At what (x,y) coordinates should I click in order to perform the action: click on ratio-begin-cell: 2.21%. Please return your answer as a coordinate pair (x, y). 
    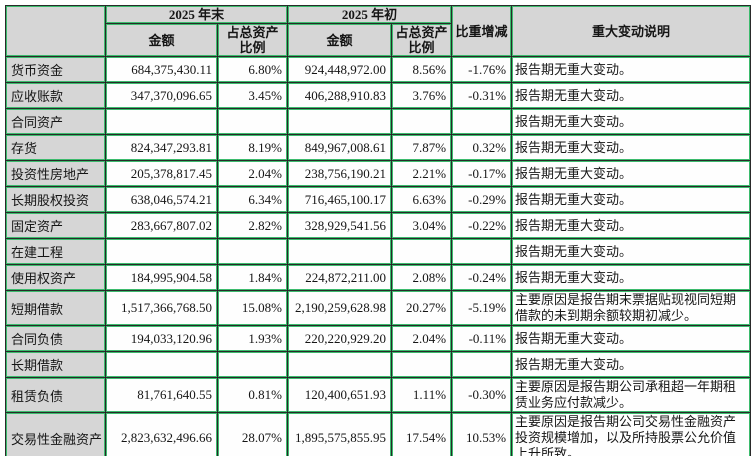
    Looking at the image, I should click on (422, 173).